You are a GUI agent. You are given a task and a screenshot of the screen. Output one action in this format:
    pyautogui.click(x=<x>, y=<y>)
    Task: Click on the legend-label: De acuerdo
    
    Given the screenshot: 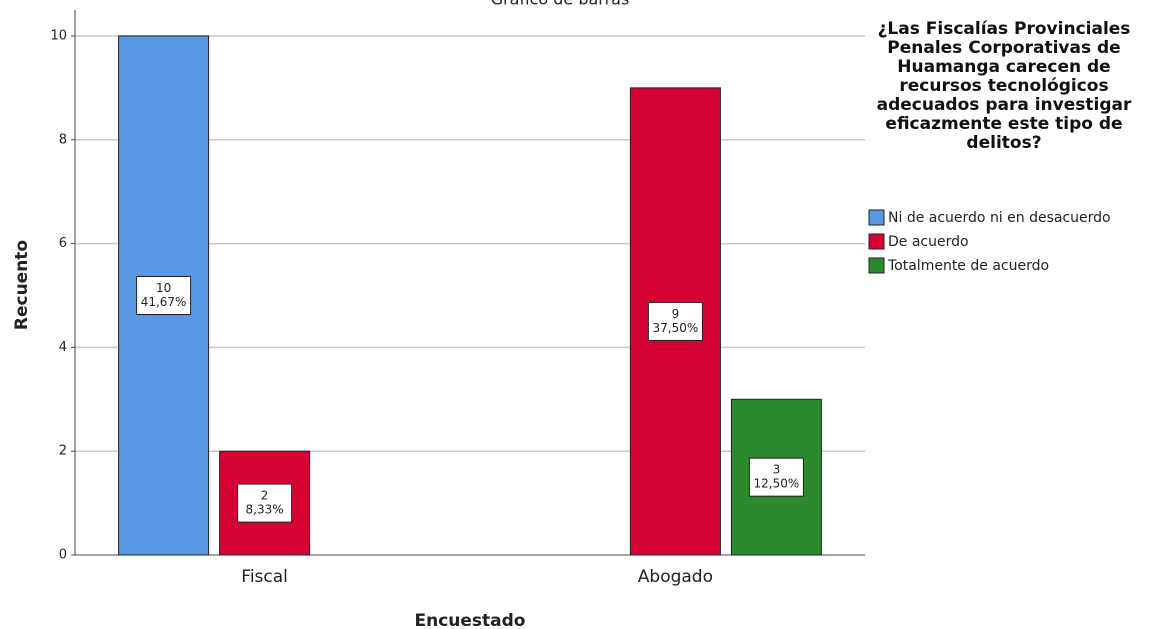 What is the action you would take?
    pyautogui.click(x=928, y=242)
    